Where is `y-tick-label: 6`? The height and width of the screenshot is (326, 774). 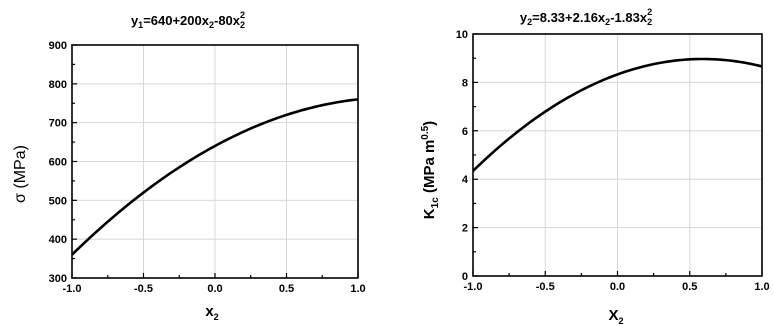 y-tick-label: 6 is located at coordinates (465, 132).